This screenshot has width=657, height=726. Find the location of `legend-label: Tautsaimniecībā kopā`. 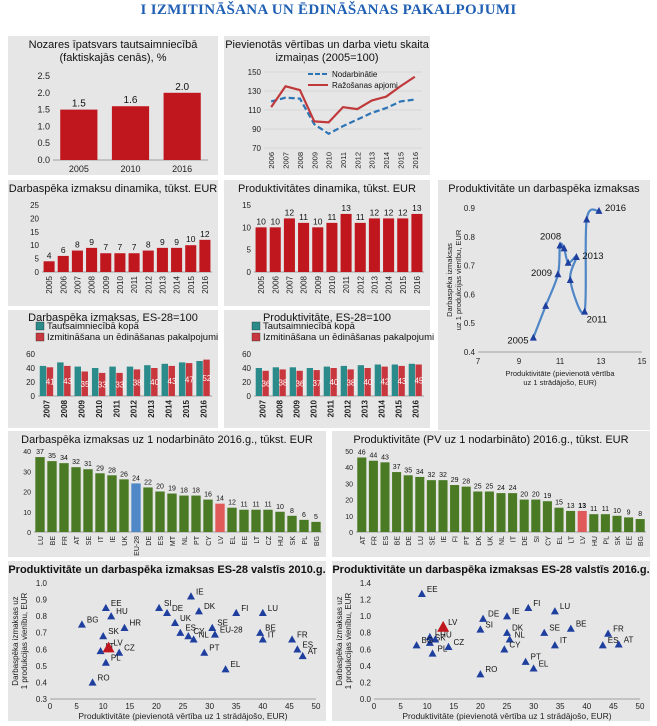

legend-label: Tautsaimniecībā kopā is located at coordinates (93, 326).